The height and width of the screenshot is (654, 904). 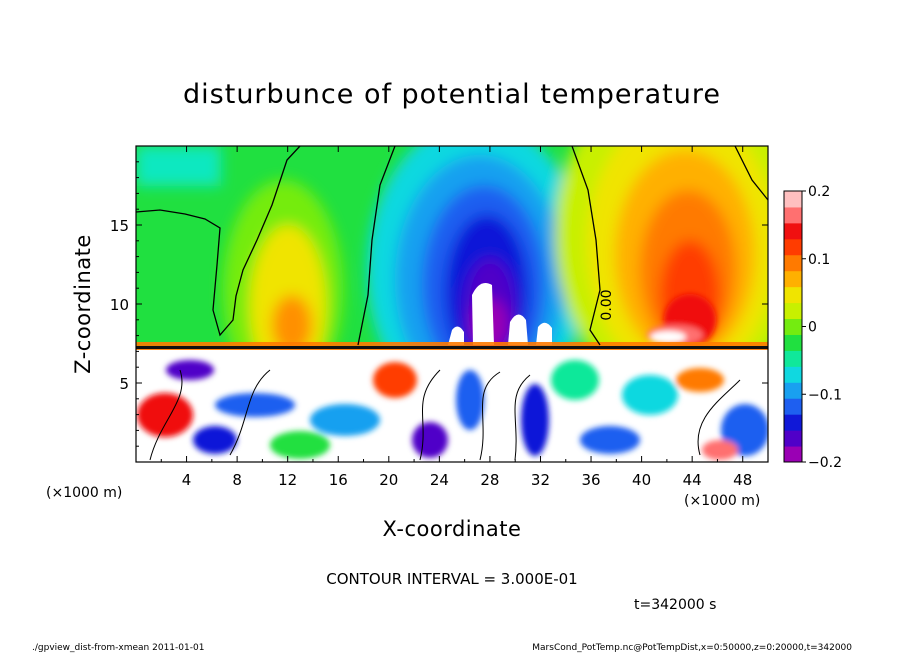 I want to click on x-tick-label-7: 32, so click(x=540, y=480).